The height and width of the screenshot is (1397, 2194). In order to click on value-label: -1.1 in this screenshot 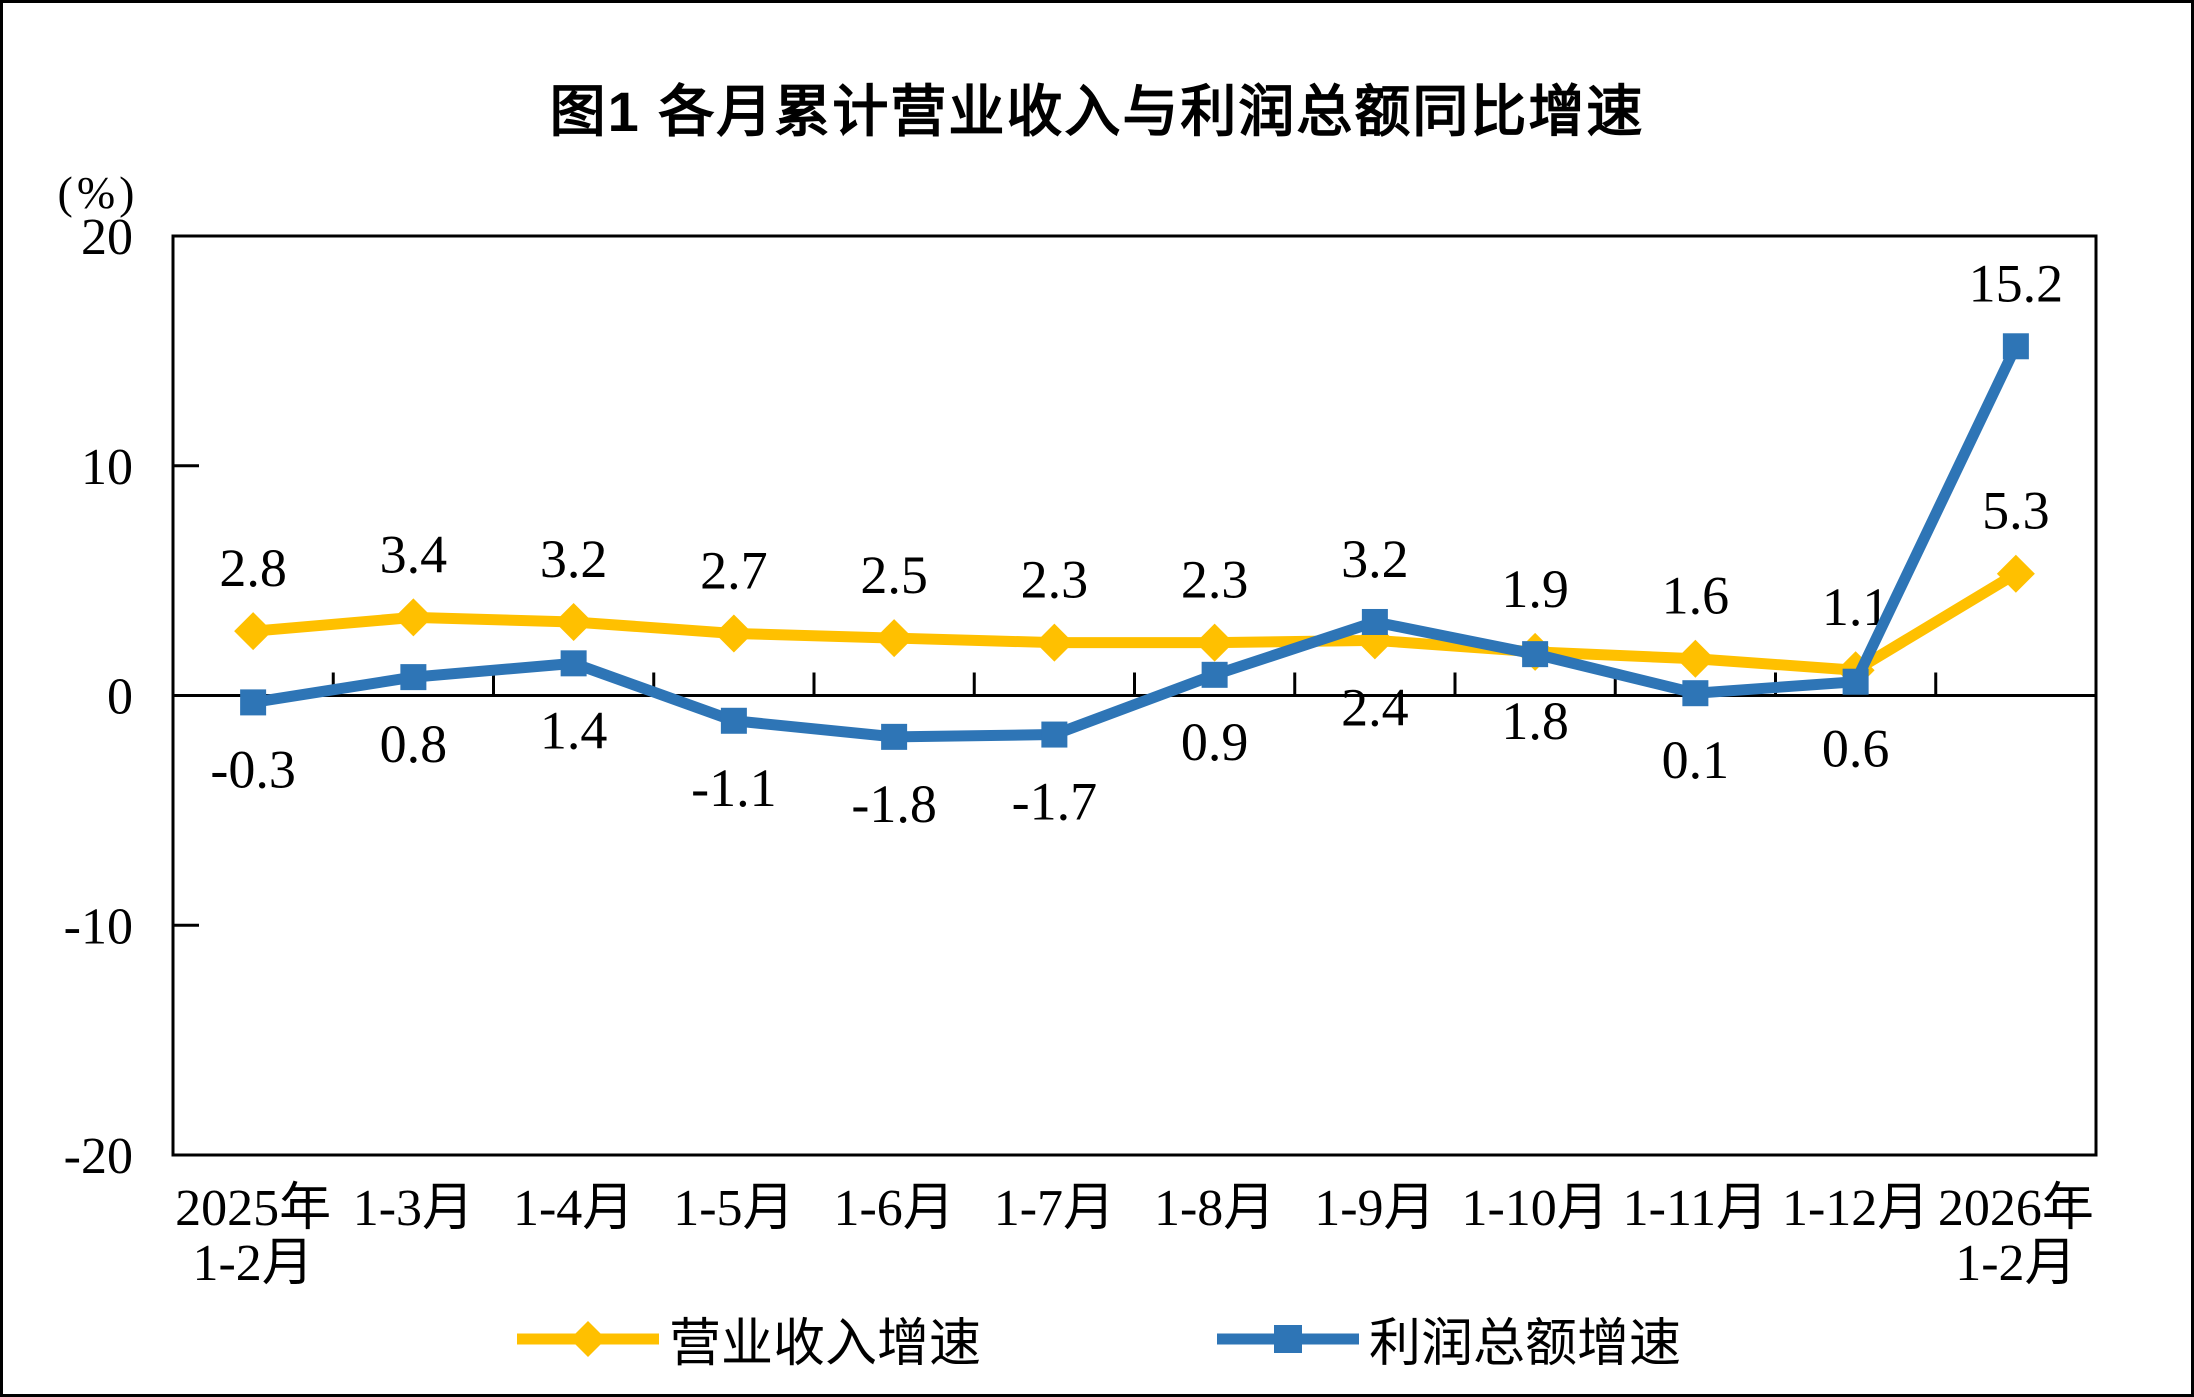, I will do `click(733, 788)`.